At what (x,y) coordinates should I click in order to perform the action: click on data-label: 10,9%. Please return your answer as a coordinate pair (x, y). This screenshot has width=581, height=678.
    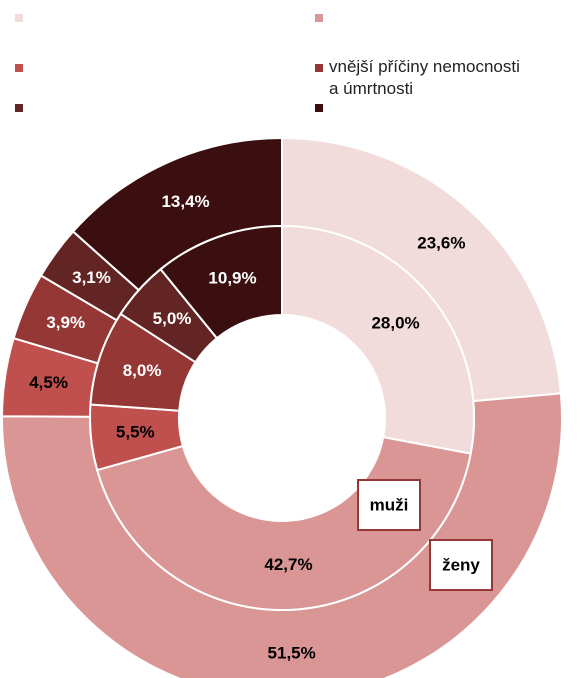
    Looking at the image, I should click on (232, 278).